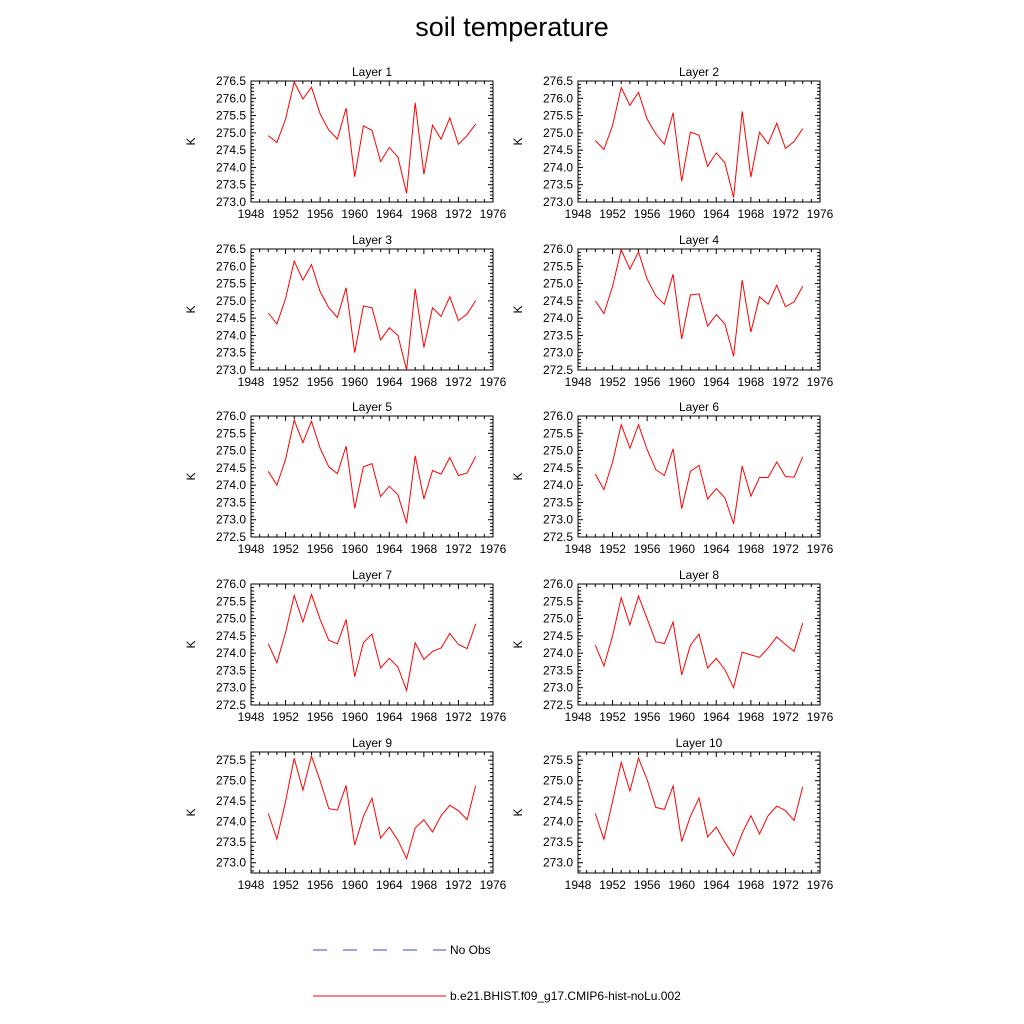 Image resolution: width=1024 pixels, height=1024 pixels. What do you see at coordinates (470, 950) in the screenshot?
I see `legend-obs-label: No Obs` at bounding box center [470, 950].